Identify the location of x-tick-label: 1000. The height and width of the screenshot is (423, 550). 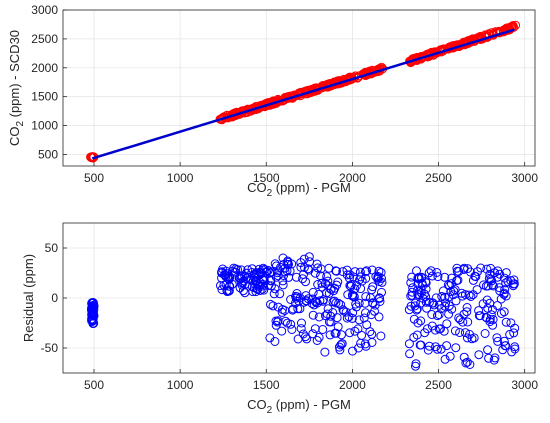
(180, 385).